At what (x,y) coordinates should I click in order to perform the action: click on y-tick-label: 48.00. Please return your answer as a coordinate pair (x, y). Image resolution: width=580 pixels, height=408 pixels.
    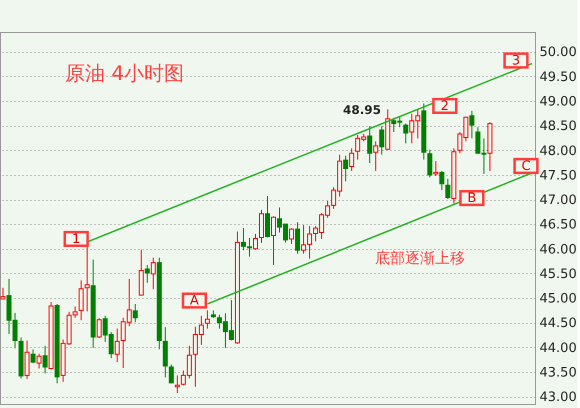
    Looking at the image, I should click on (558, 151).